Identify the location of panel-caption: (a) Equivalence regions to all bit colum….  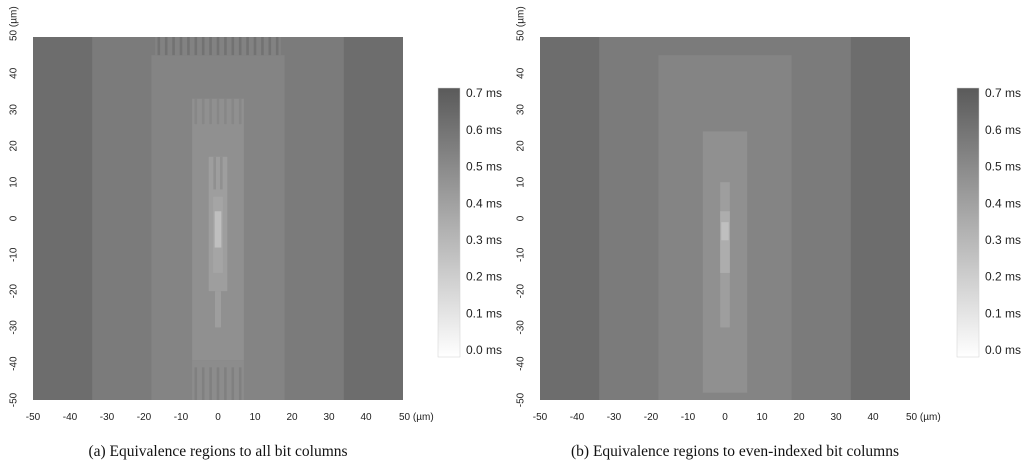
(217, 451).